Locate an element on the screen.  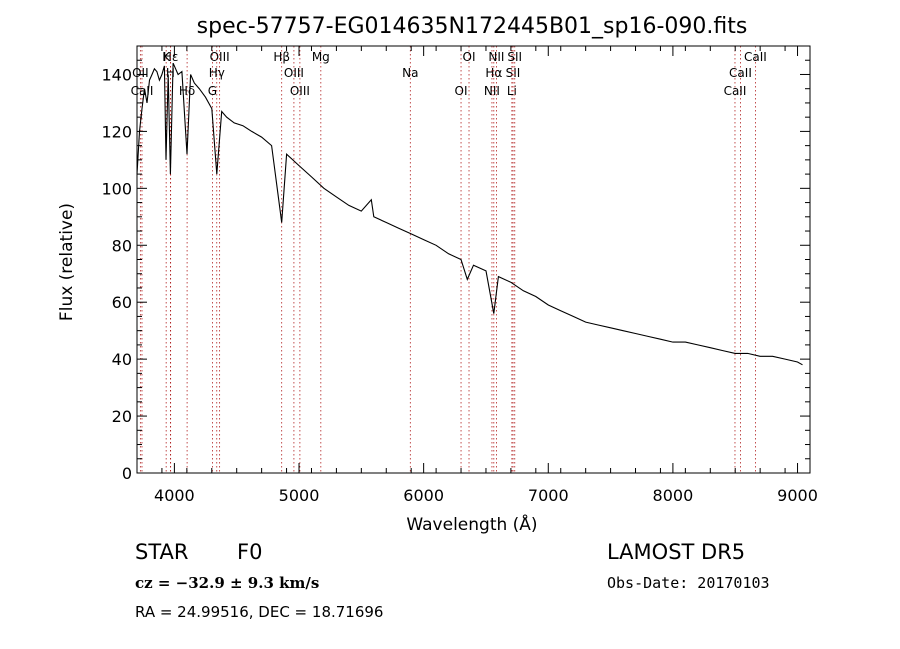
x-tick-label: 4000 is located at coordinates (174, 495).